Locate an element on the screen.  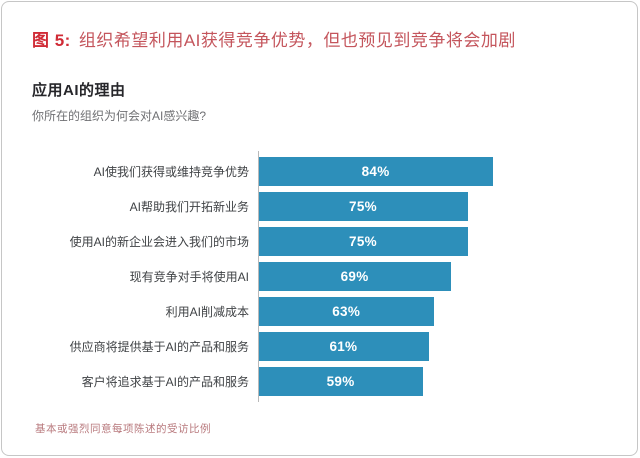
chart-row: 使用AI的新企业会进入我们的市场 75% is located at coordinates (319, 241).